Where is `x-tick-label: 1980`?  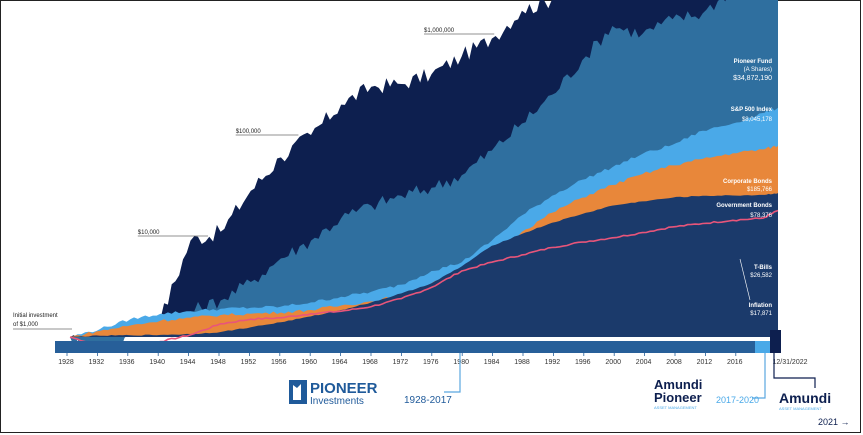
x-tick-label: 1980 is located at coordinates (461, 362).